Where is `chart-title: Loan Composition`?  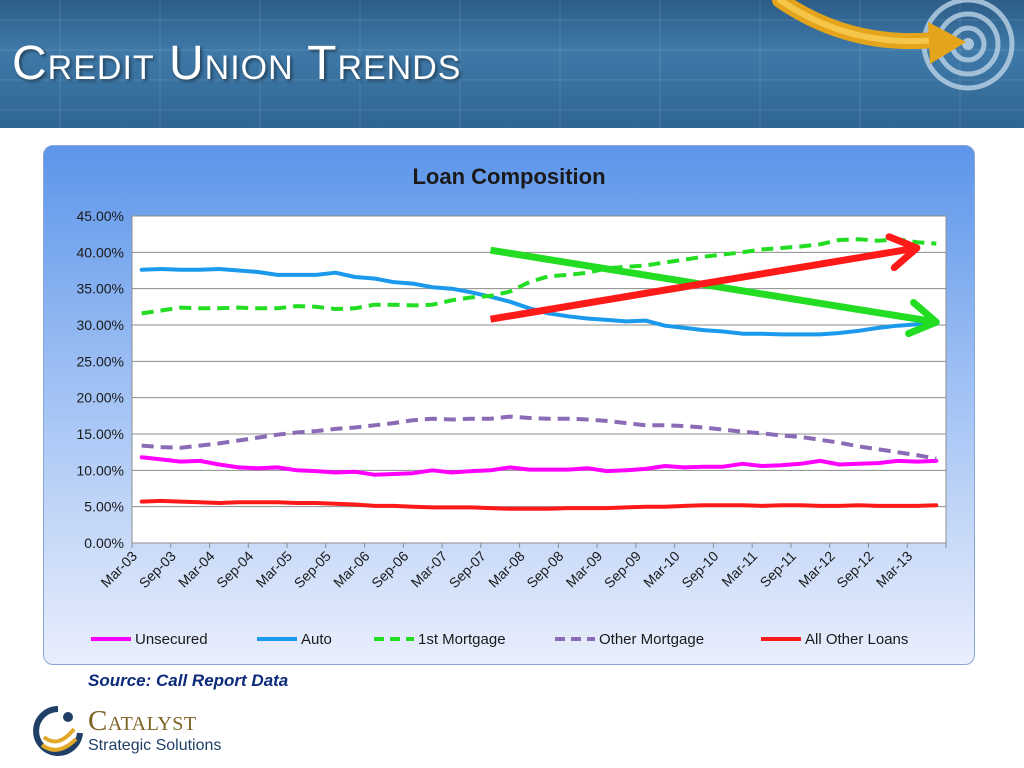
chart-title: Loan Composition is located at coordinates (508, 176).